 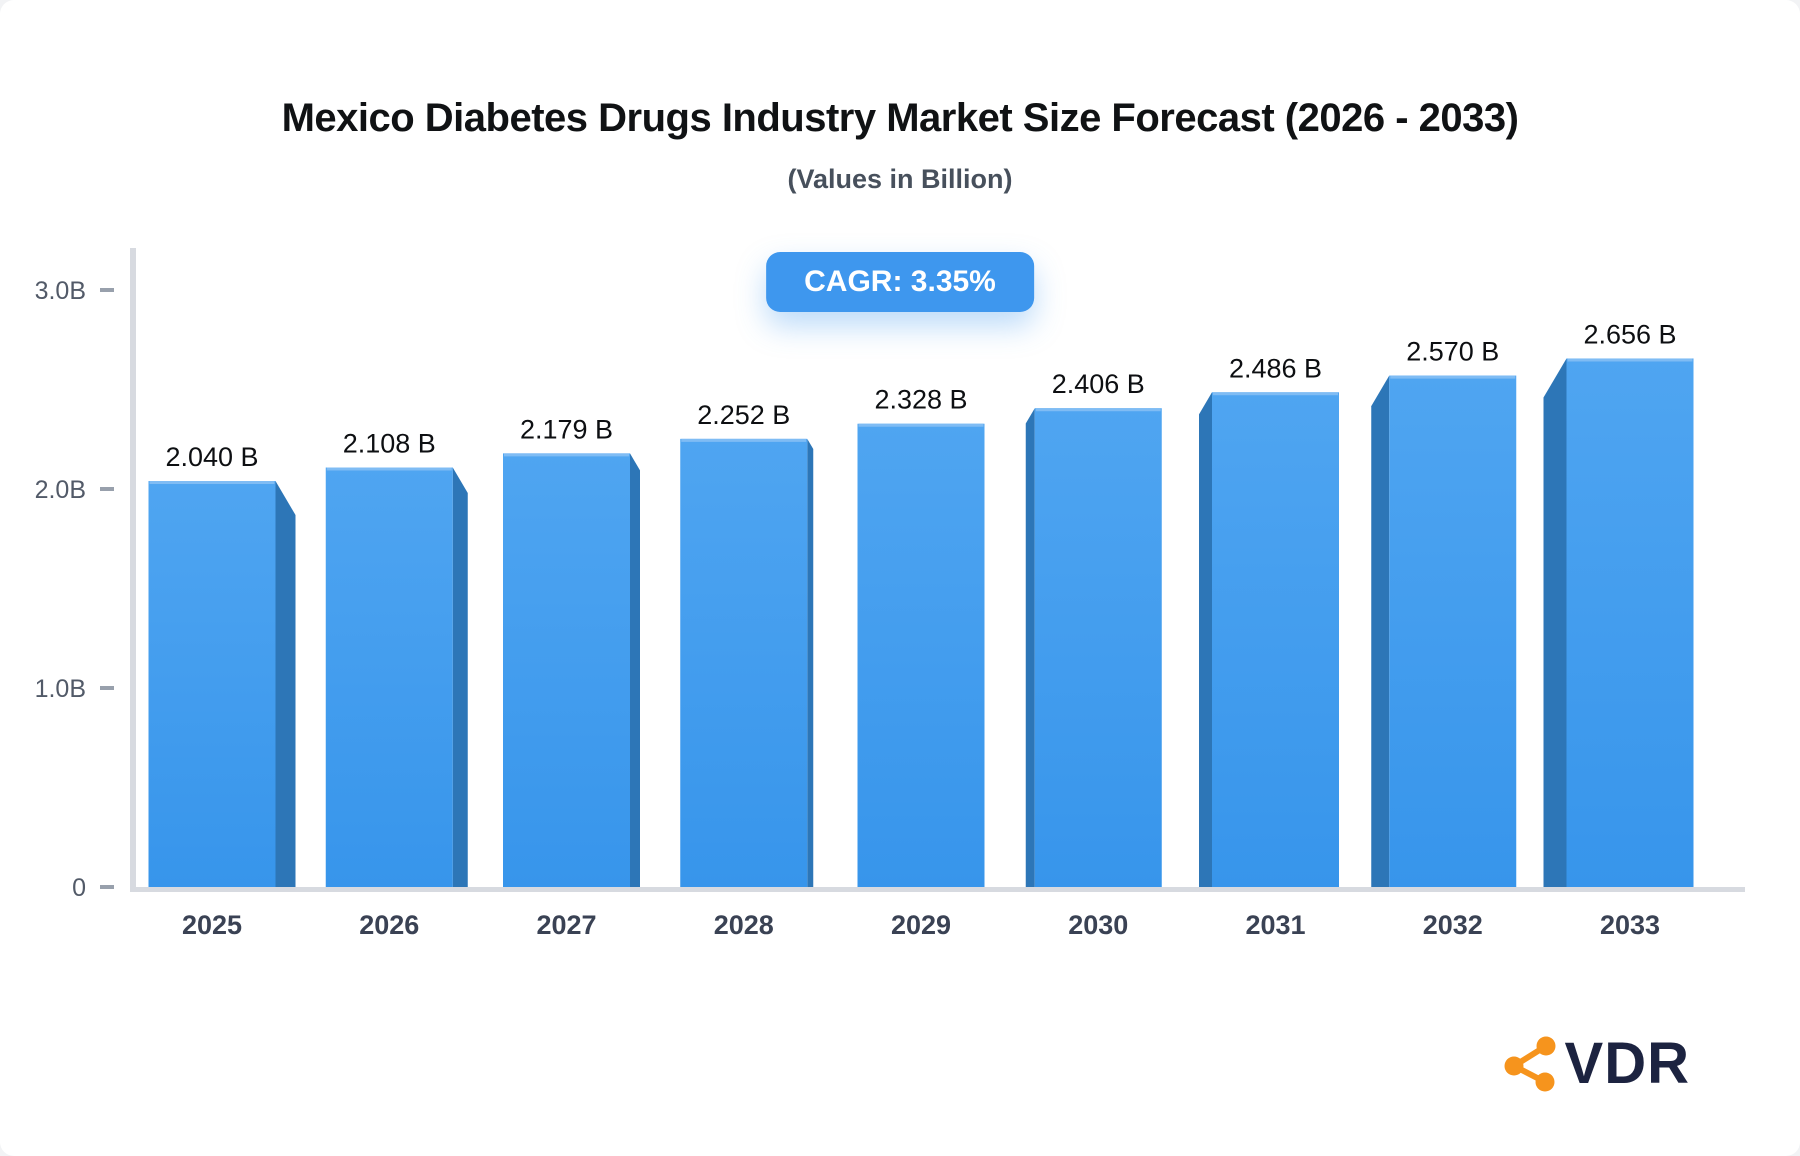 What do you see at coordinates (921, 925) in the screenshot?
I see `x-axis-label: 2029` at bounding box center [921, 925].